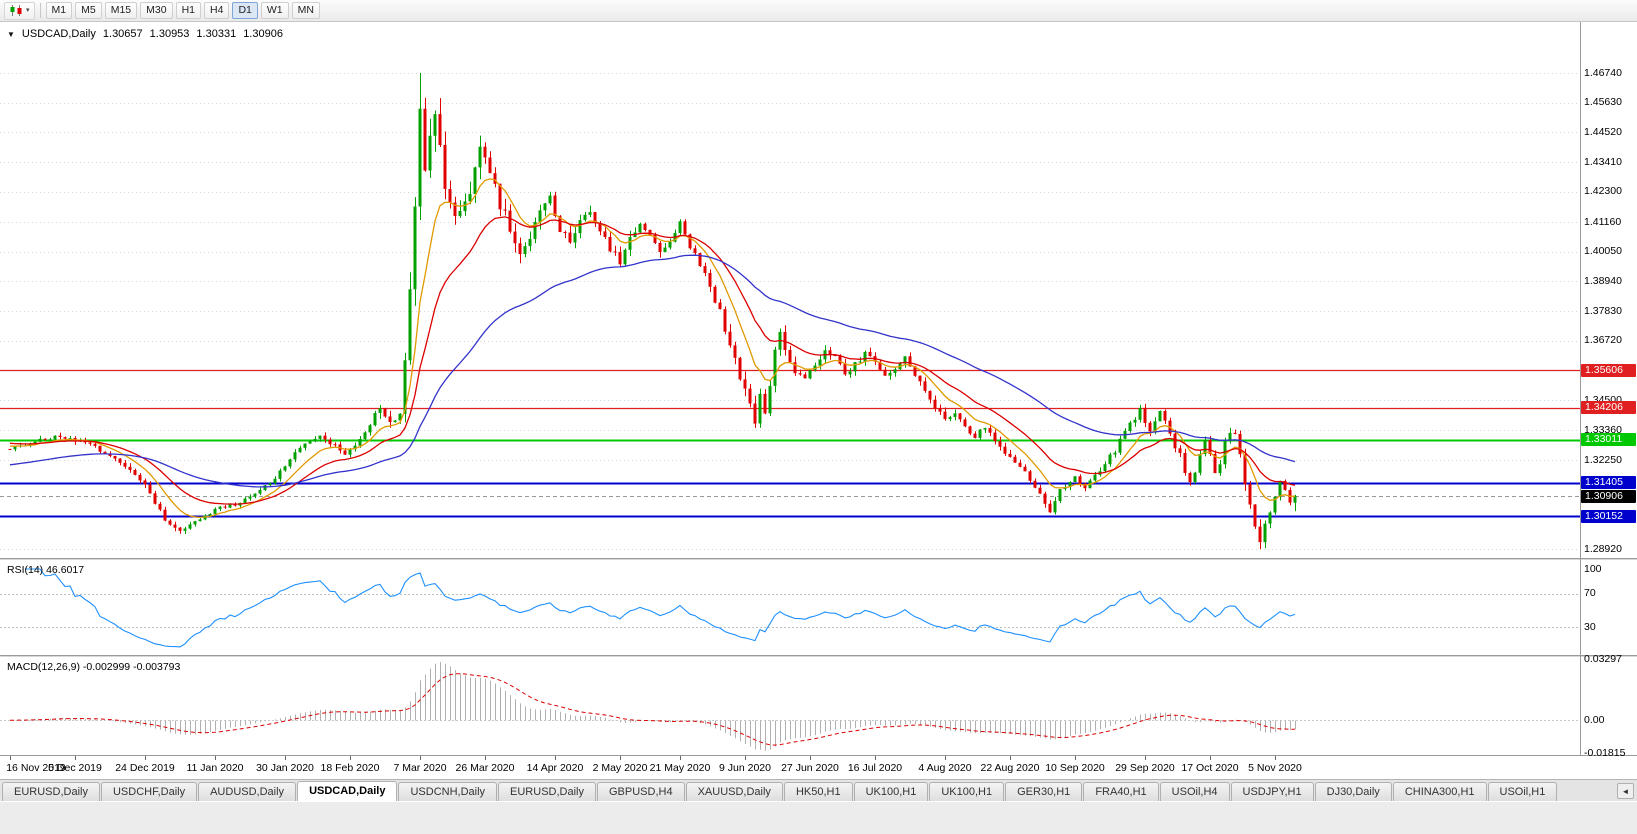  What do you see at coordinates (1603, 280) in the screenshot?
I see `price-axis-label-1.38940: 1.38940` at bounding box center [1603, 280].